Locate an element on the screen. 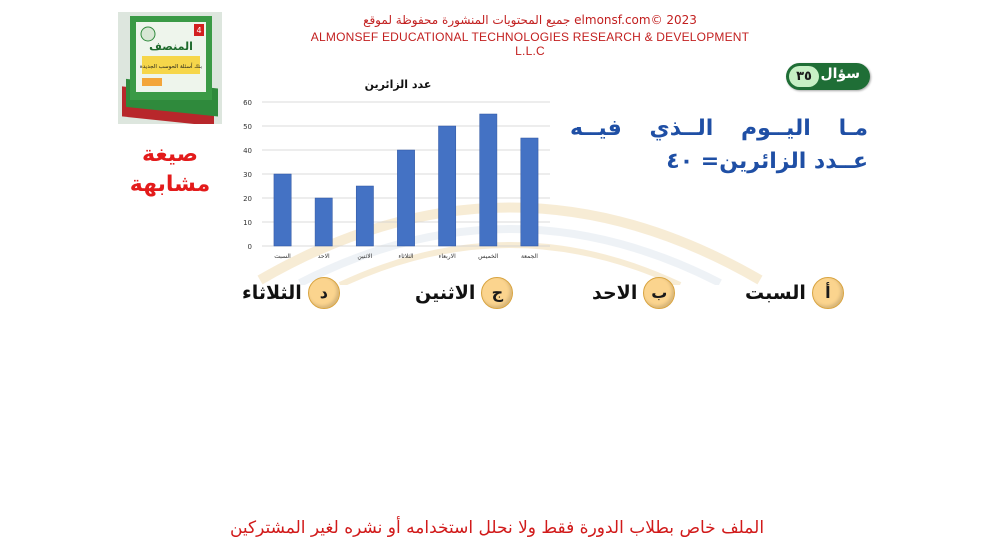 The width and height of the screenshot is (994, 557). chart-xtick-label: الاحد is located at coordinates (324, 256).